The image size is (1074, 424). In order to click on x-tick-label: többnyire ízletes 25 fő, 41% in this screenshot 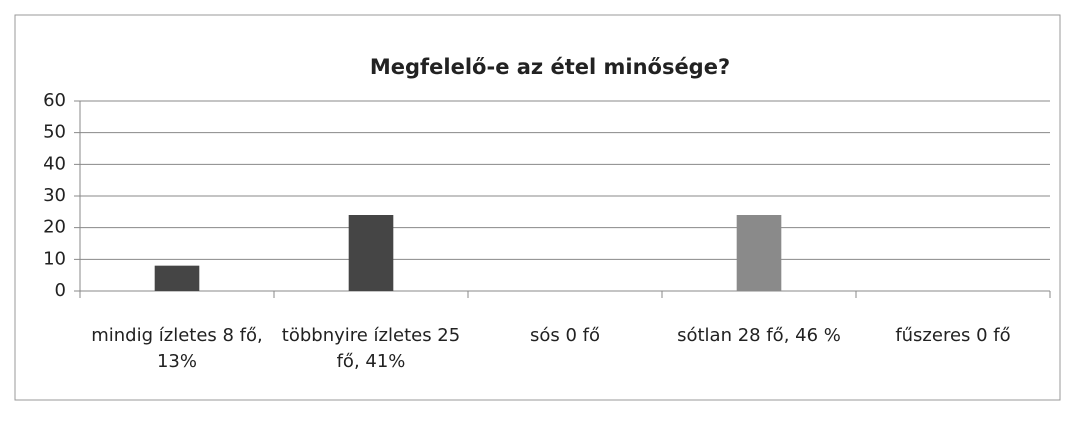, I will do `click(371, 348)`.